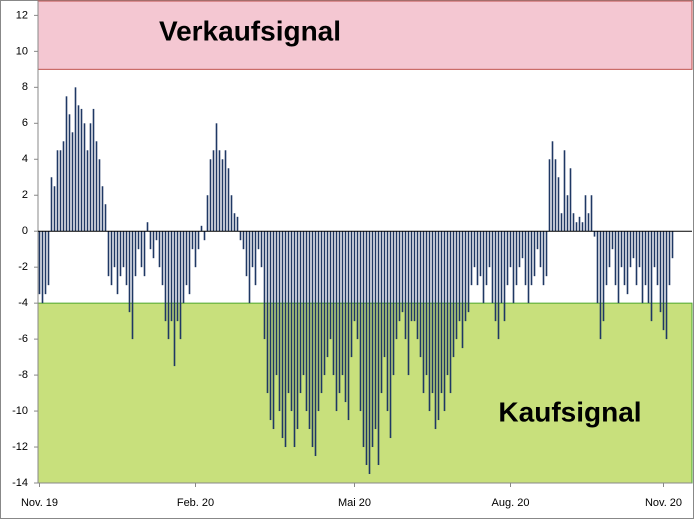 This screenshot has width=694, height=519. Describe the element at coordinates (25, 123) in the screenshot. I see `y-tick-label: 6` at that location.